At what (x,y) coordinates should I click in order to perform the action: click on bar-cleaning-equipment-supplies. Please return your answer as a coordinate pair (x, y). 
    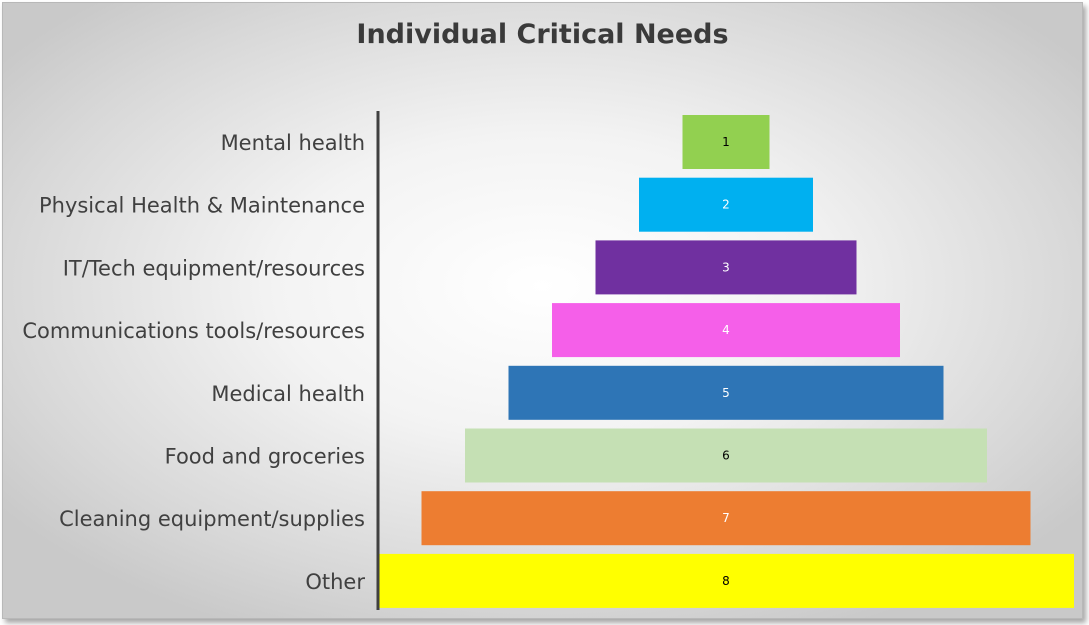
    Looking at the image, I should click on (726, 518).